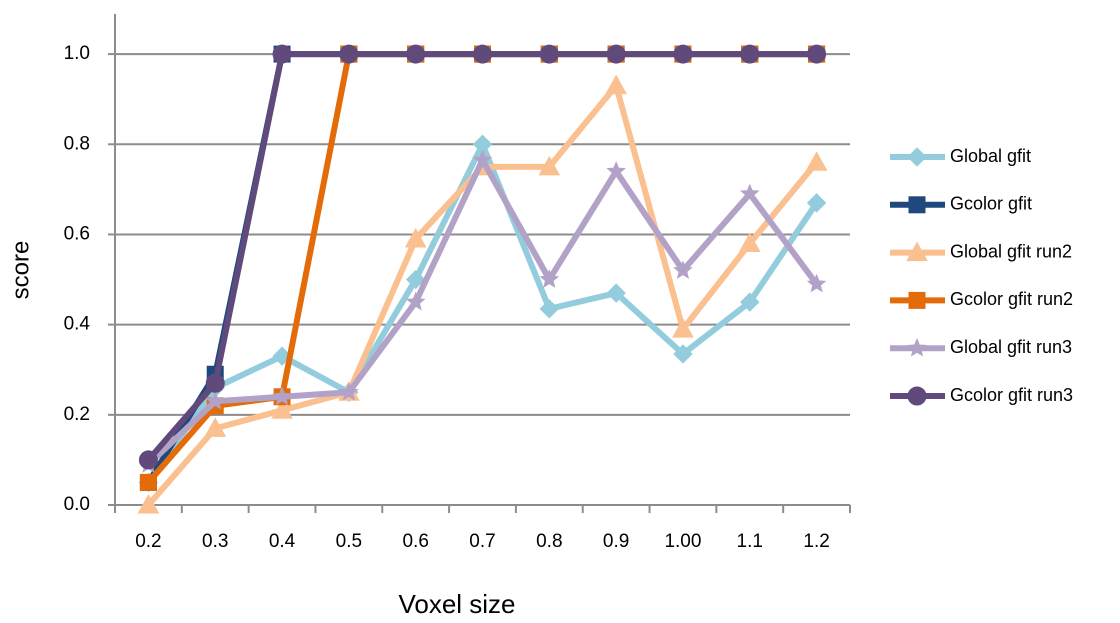 The width and height of the screenshot is (1120, 623). Describe the element at coordinates (215, 541) in the screenshot. I see `x-tick-label: 0.3` at that location.